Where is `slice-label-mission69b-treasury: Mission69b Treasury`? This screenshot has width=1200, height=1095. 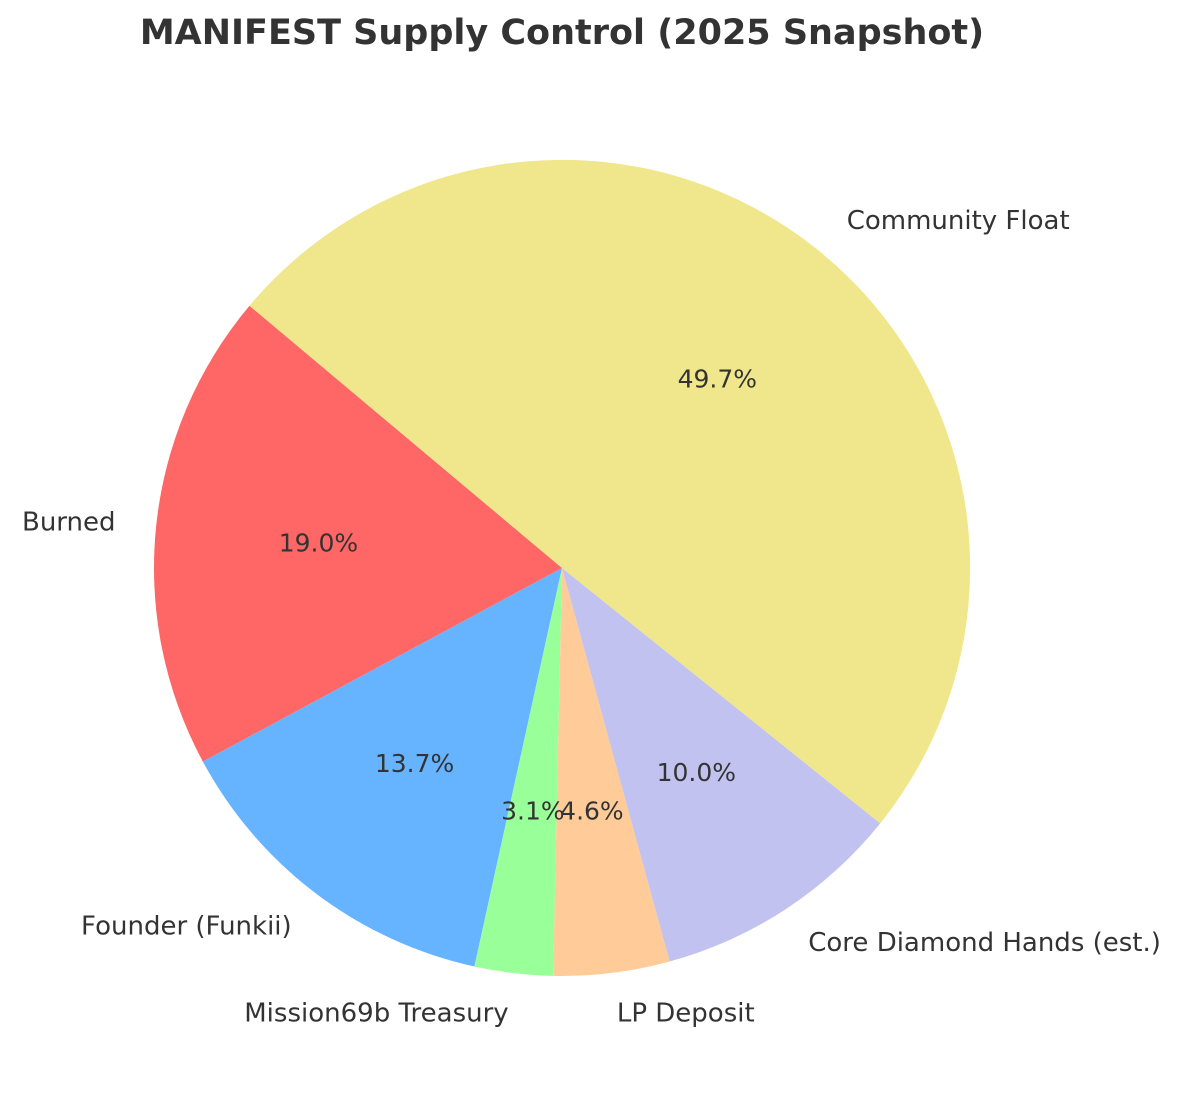
slice-label-mission69b-treasury: Mission69b Treasury is located at coordinates (376, 1014).